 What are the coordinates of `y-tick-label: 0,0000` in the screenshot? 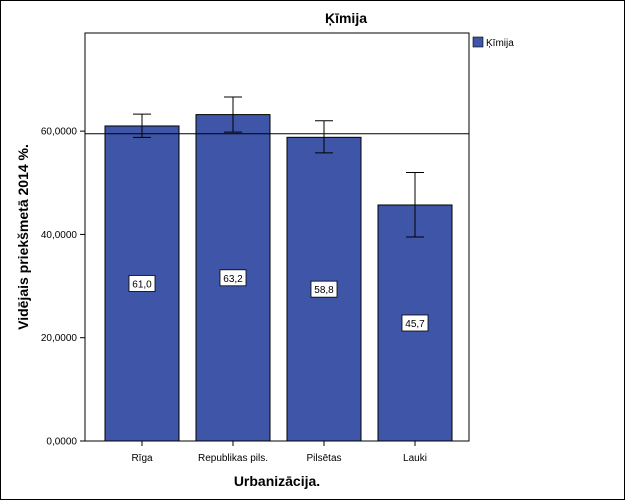 It's located at (61, 442).